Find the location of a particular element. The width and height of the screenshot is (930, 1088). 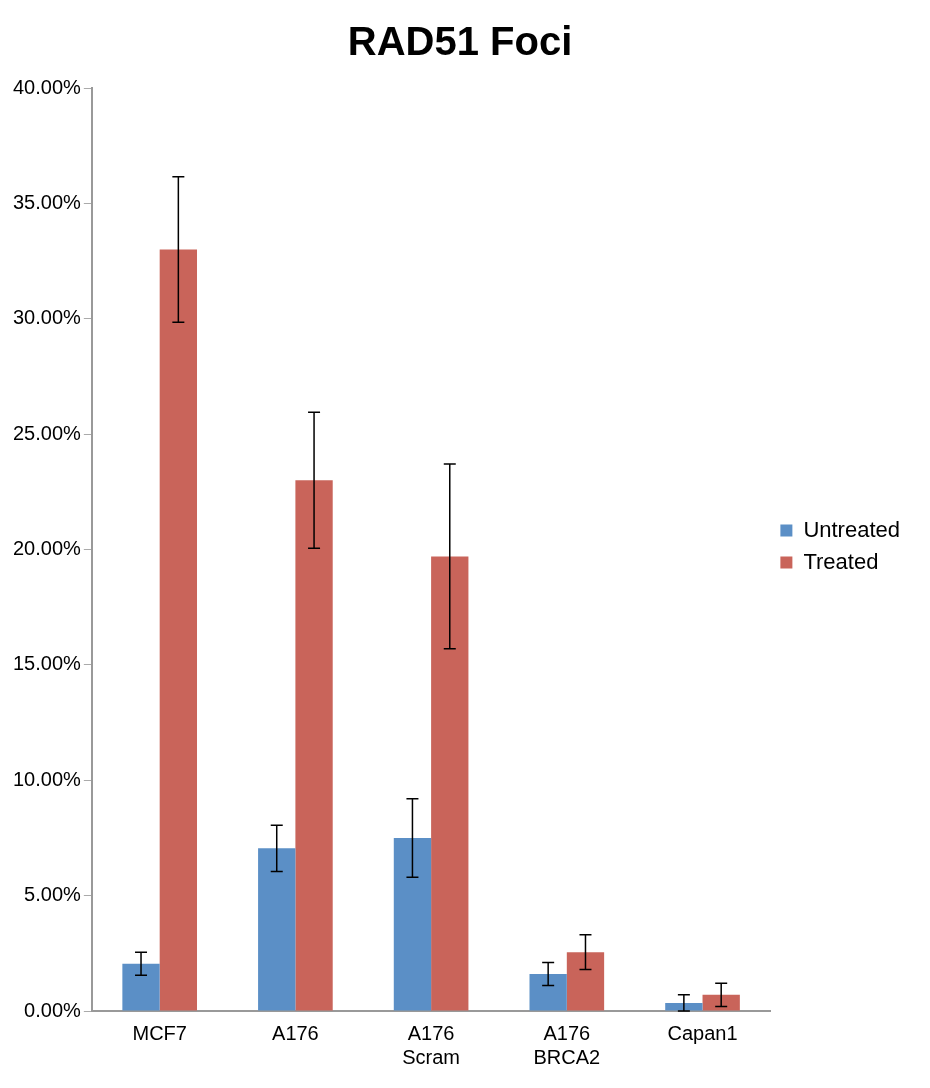

legend-label: Untreated is located at coordinates (852, 529).